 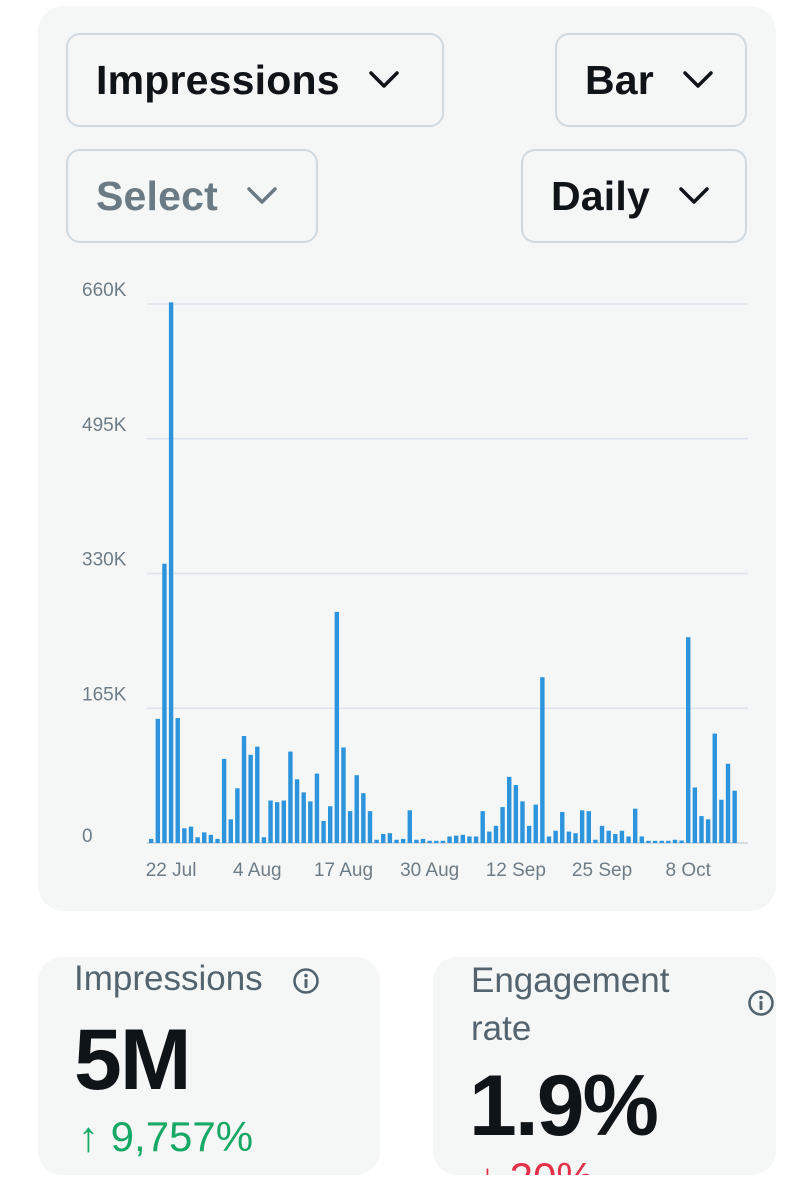 I want to click on engagement-rate-metric-card: Engagement rate 1.9% ↓ 20%, so click(x=604, y=1066).